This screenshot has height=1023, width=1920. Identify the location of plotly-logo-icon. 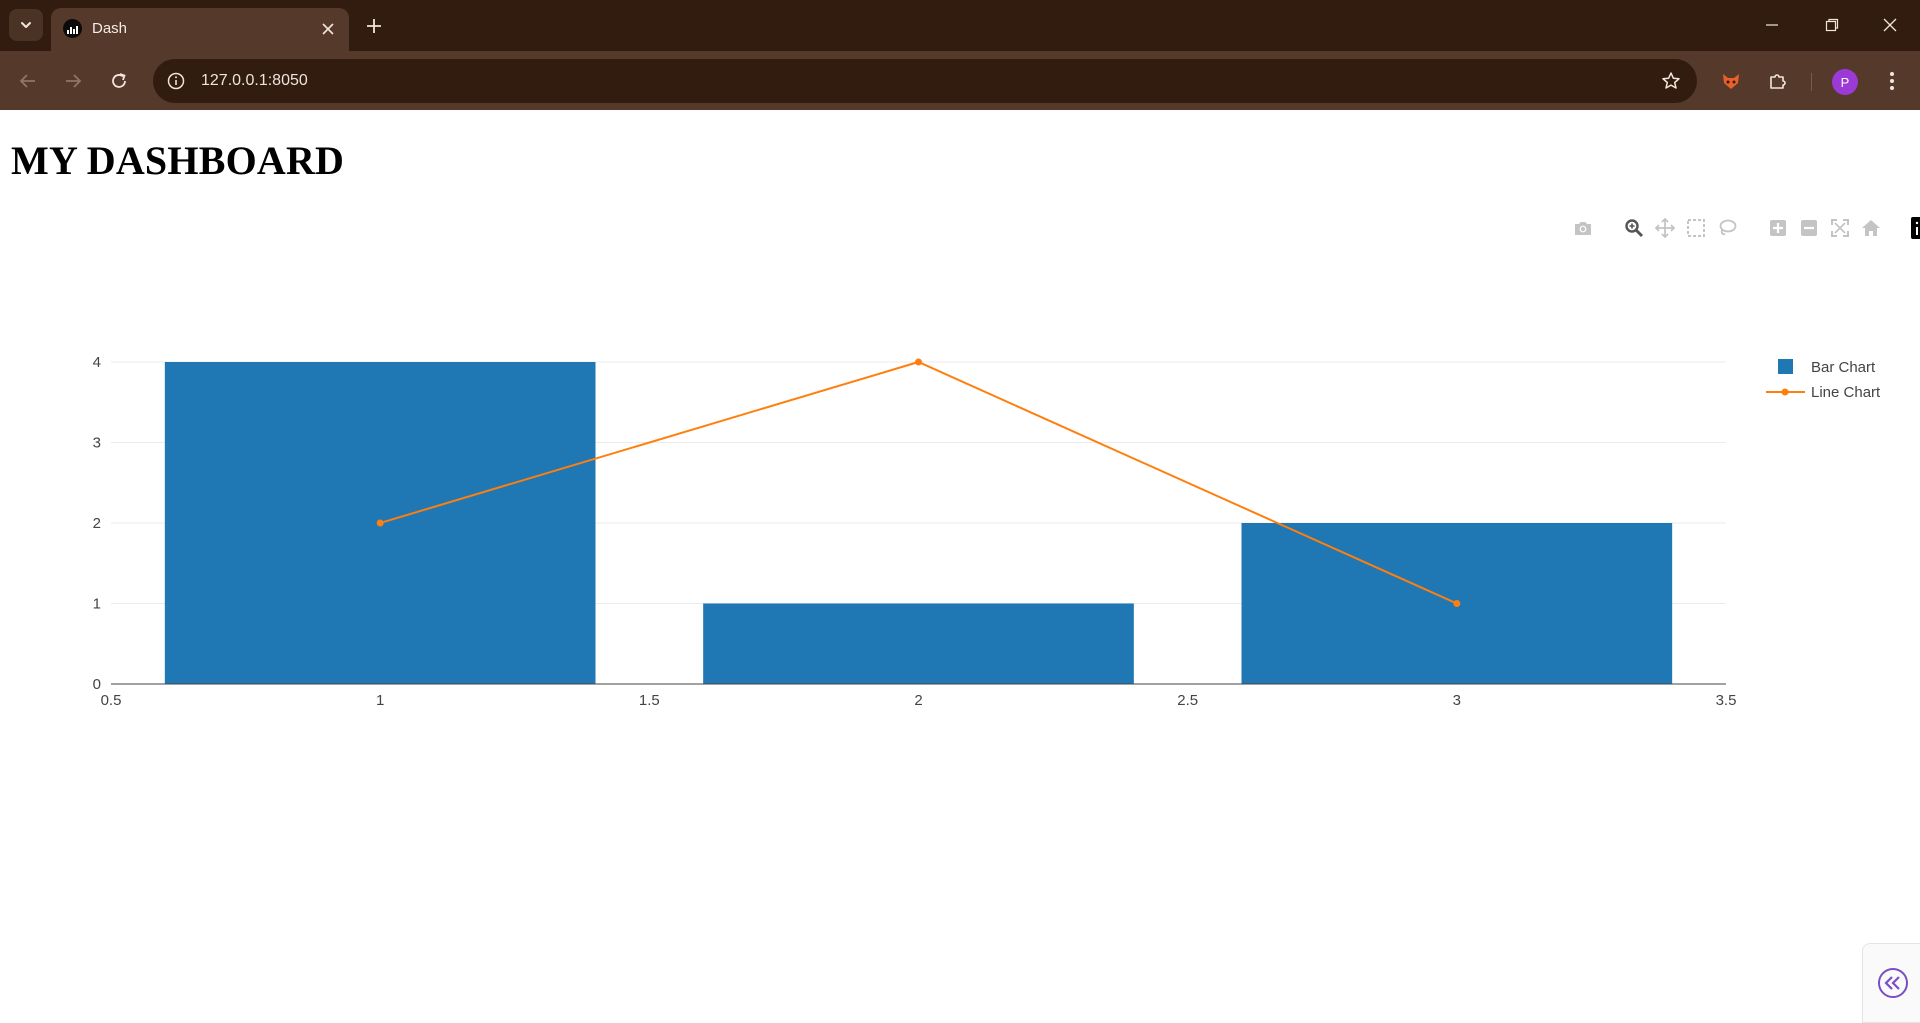
(1915, 228).